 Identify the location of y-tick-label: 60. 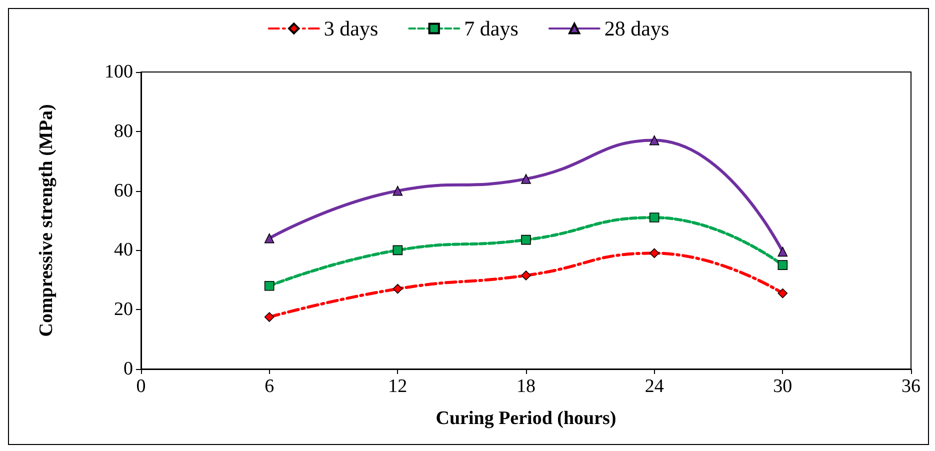
(123, 191).